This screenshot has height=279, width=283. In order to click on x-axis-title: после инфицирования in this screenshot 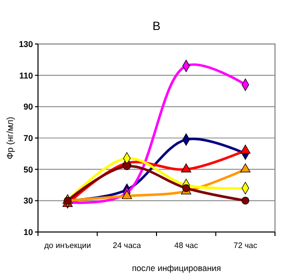, I will do `click(177, 268)`.